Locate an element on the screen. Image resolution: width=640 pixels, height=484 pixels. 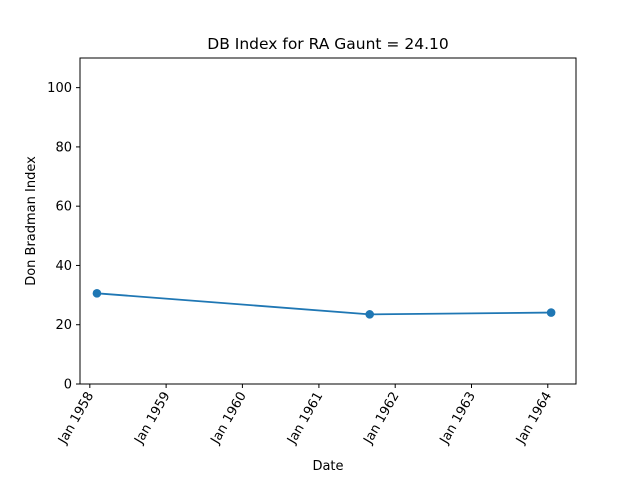
y-tick-label: 20 is located at coordinates (63, 325).